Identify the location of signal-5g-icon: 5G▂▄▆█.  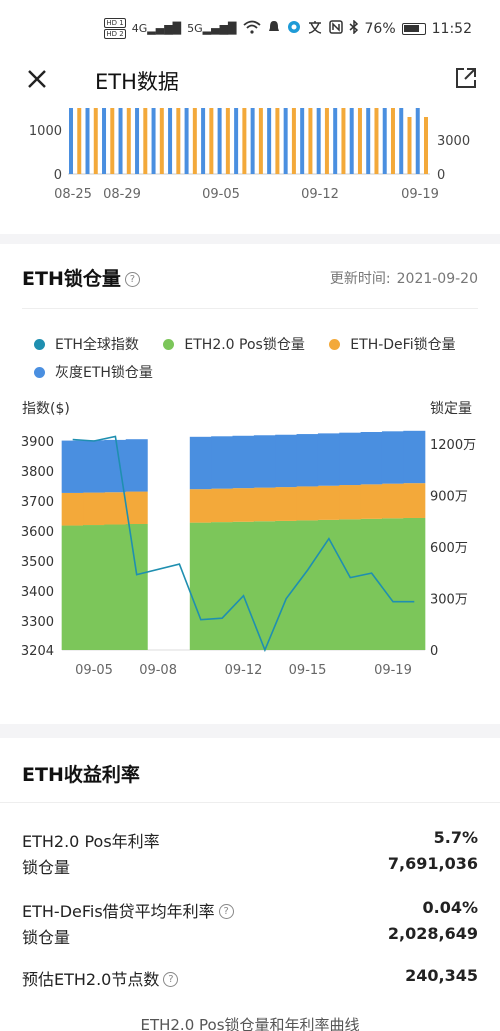
(212, 28).